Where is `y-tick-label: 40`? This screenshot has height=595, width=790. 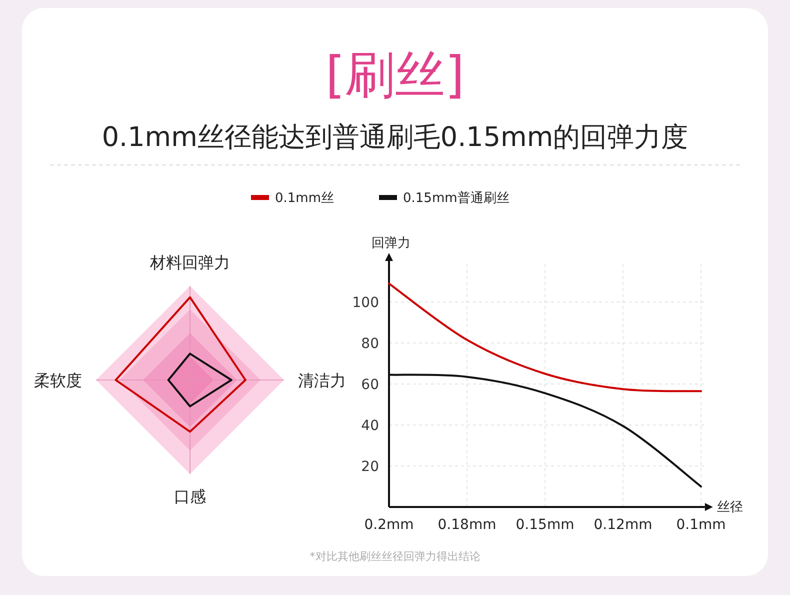 y-tick-label: 40 is located at coordinates (370, 426).